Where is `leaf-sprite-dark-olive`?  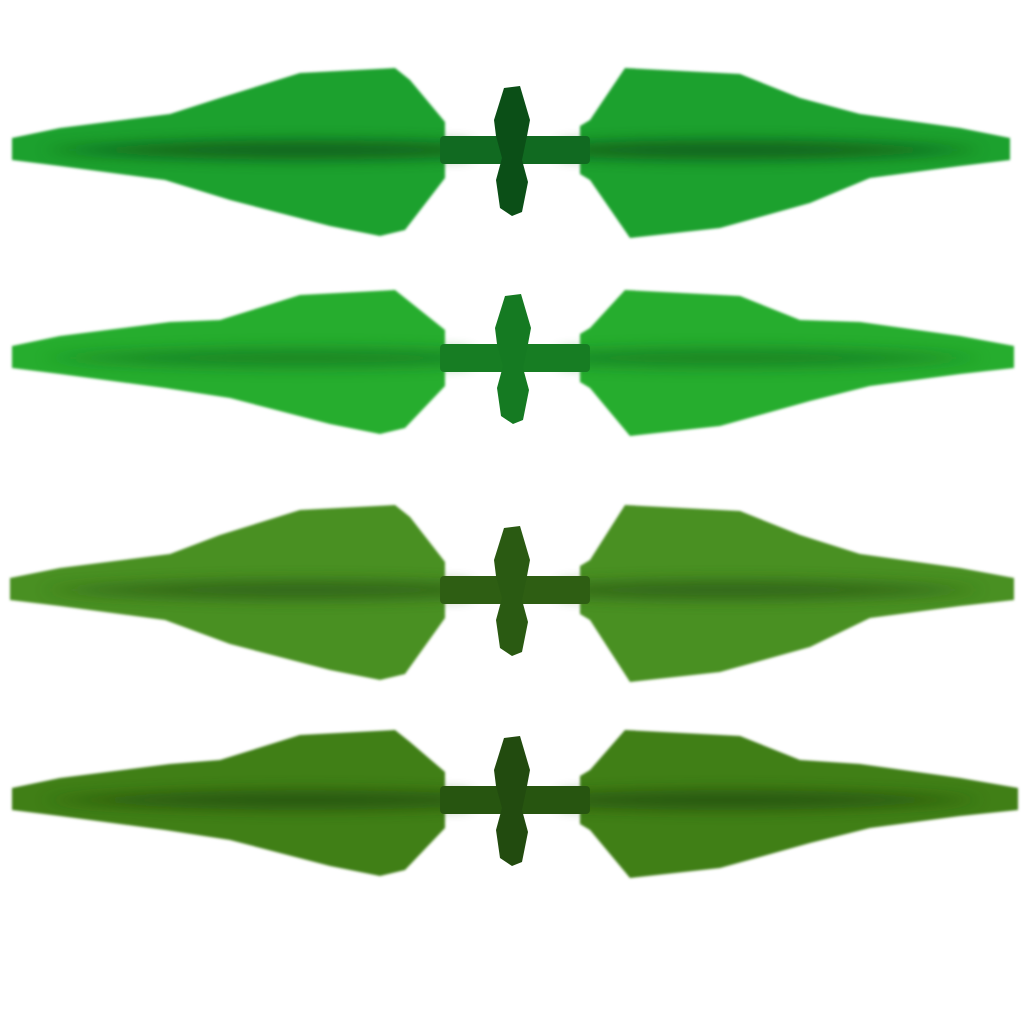
leaf-sprite-dark-olive is located at coordinates (515, 804).